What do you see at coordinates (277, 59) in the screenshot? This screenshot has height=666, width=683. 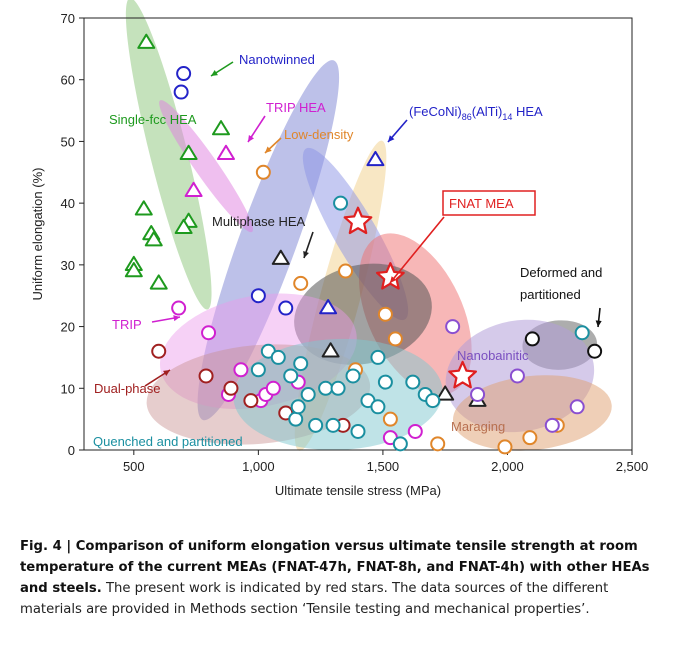 I see `label-nanotwinned: Nanotwinned` at bounding box center [277, 59].